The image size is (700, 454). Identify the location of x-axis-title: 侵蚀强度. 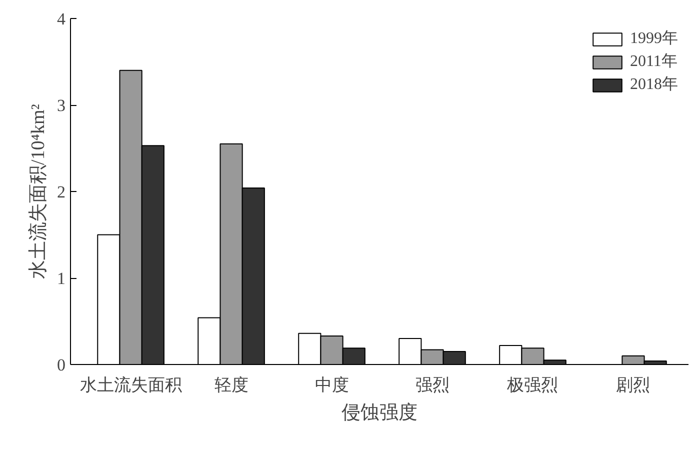
(380, 413).